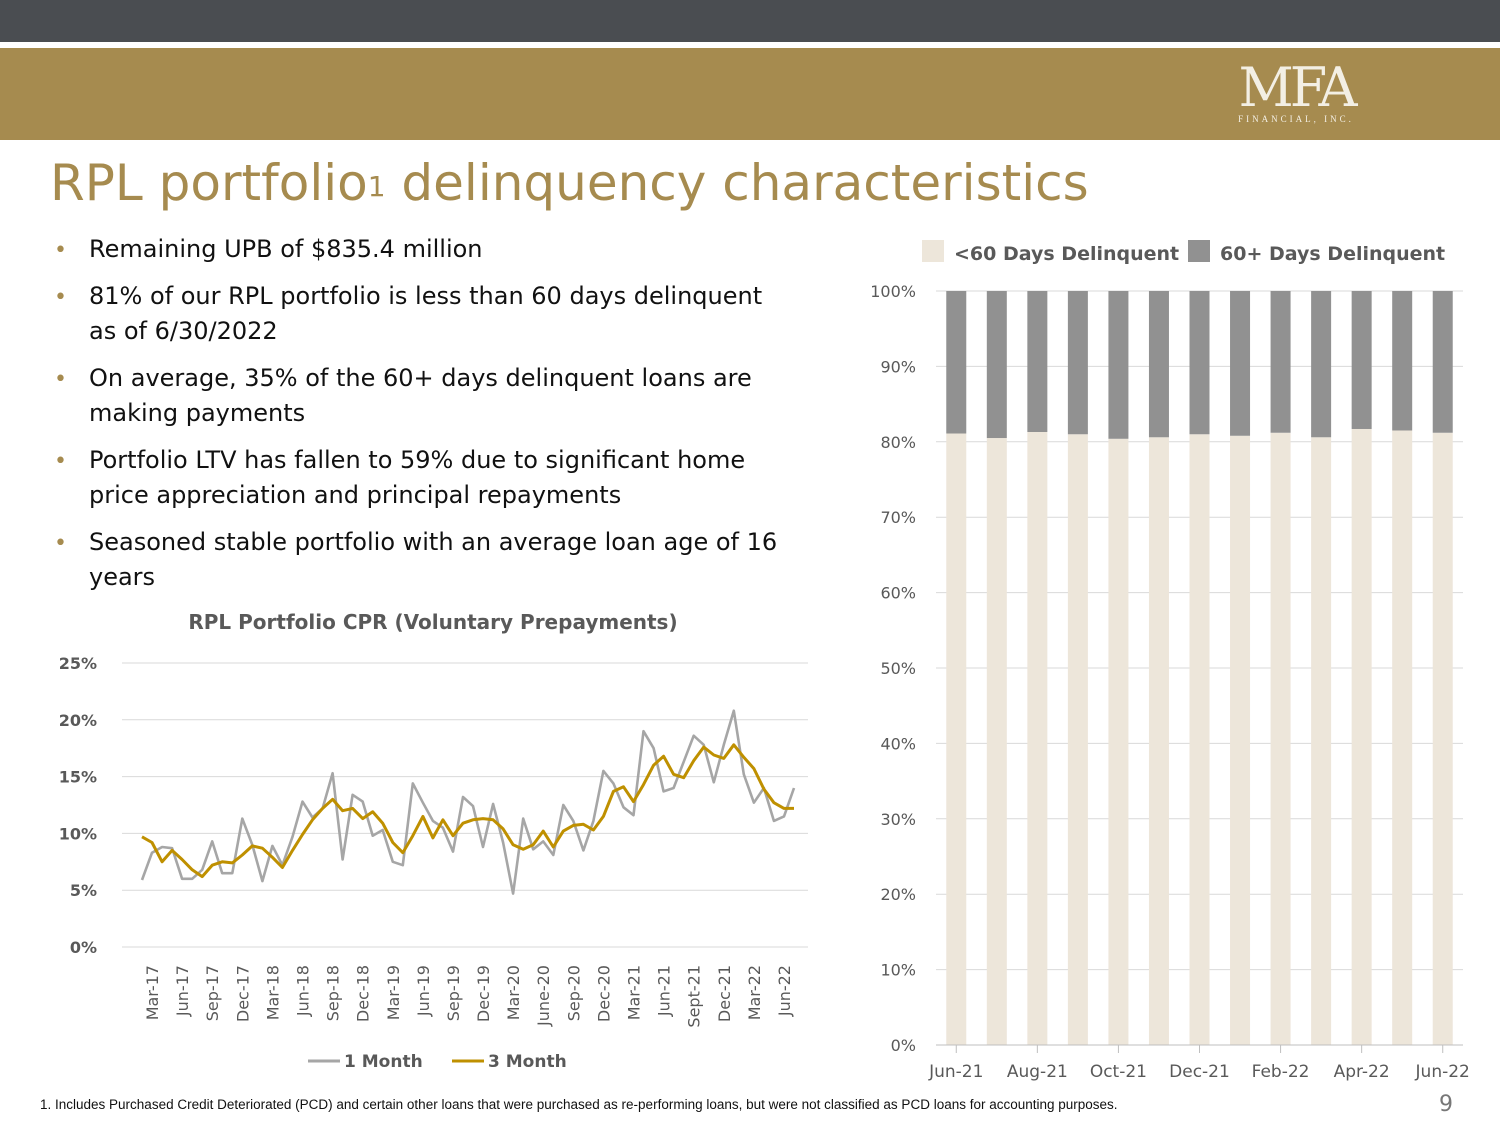 The width and height of the screenshot is (1500, 1125). What do you see at coordinates (302, 991) in the screenshot?
I see `x-tick-label: Jun-18` at bounding box center [302, 991].